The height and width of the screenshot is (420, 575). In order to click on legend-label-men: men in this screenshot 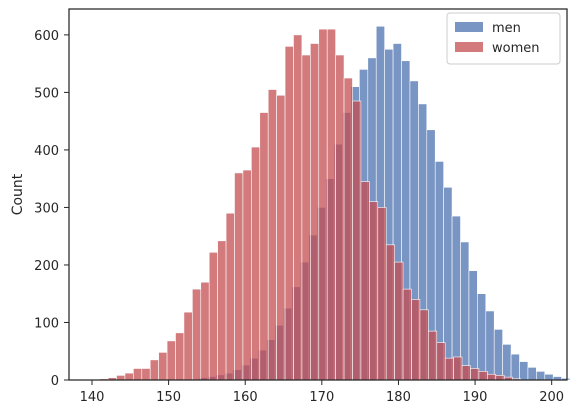, I will do `click(506, 28)`.